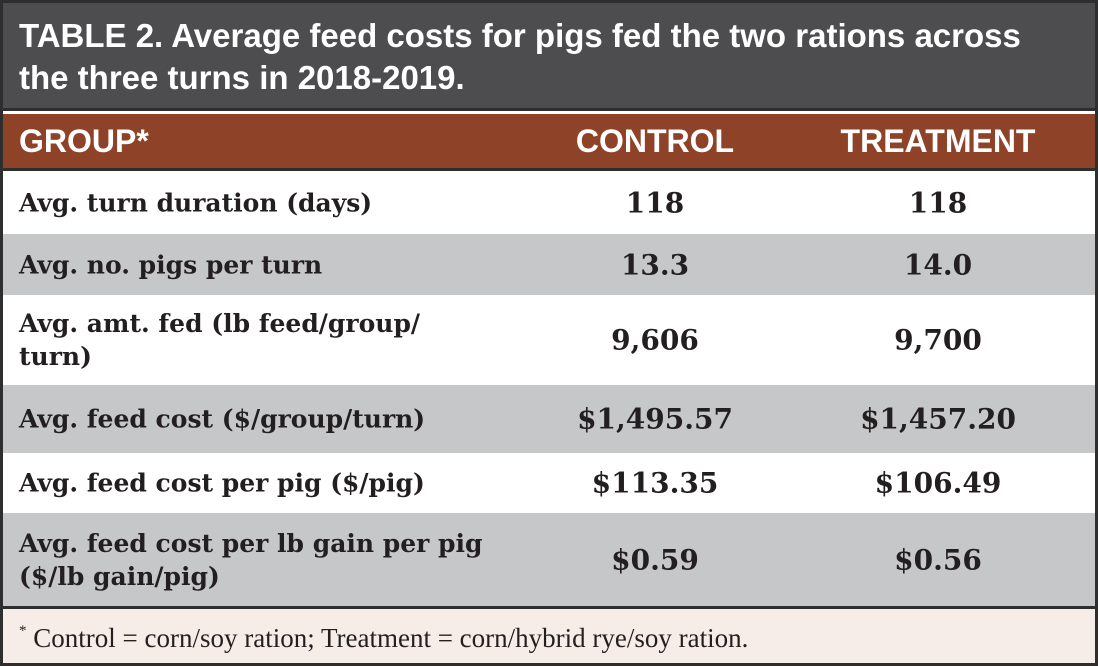 Image resolution: width=1098 pixels, height=666 pixels. I want to click on header-group: GROUP*, so click(84, 141).